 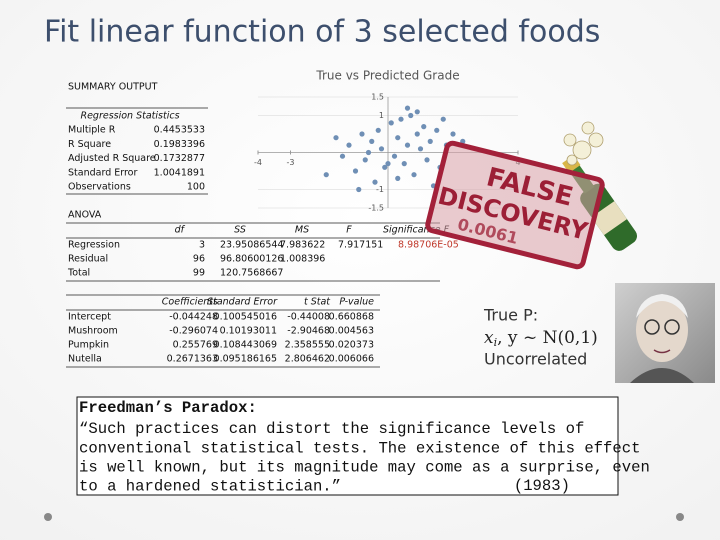 What do you see at coordinates (129, 116) in the screenshot?
I see `stats-header: Regression Statistics` at bounding box center [129, 116].